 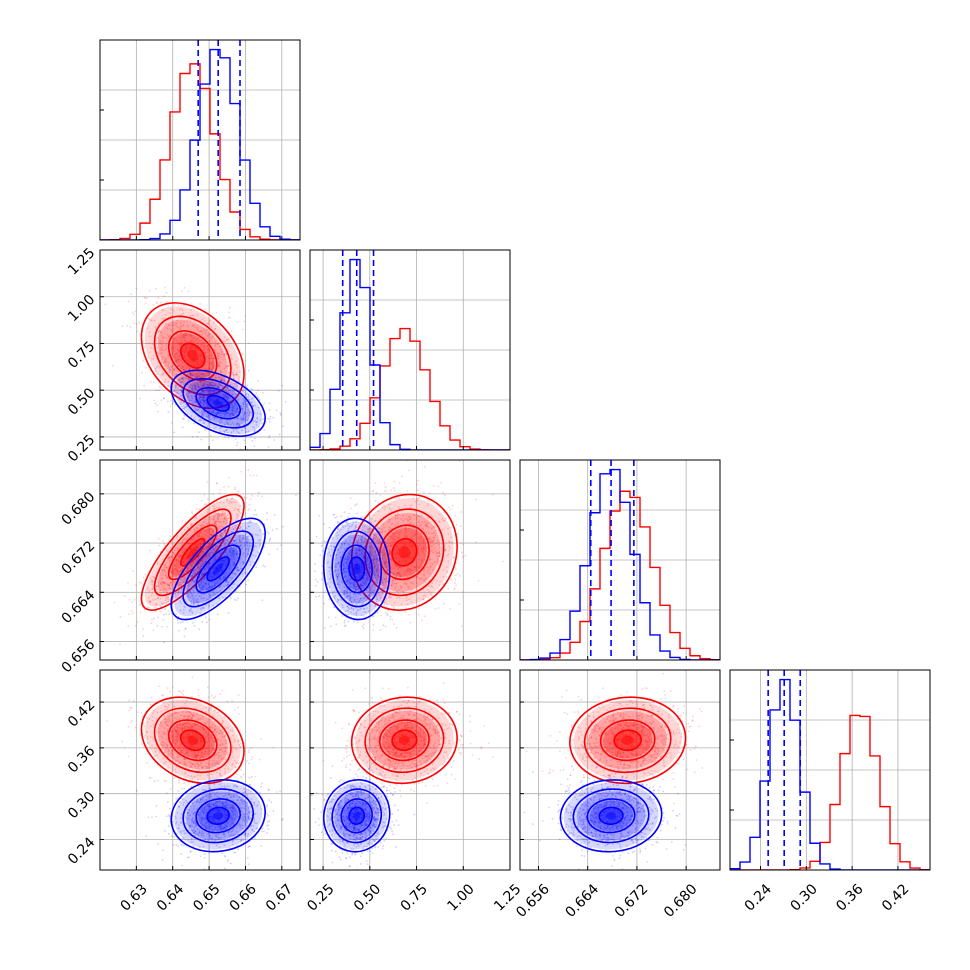 I want to click on panel-frame, so click(x=410, y=350).